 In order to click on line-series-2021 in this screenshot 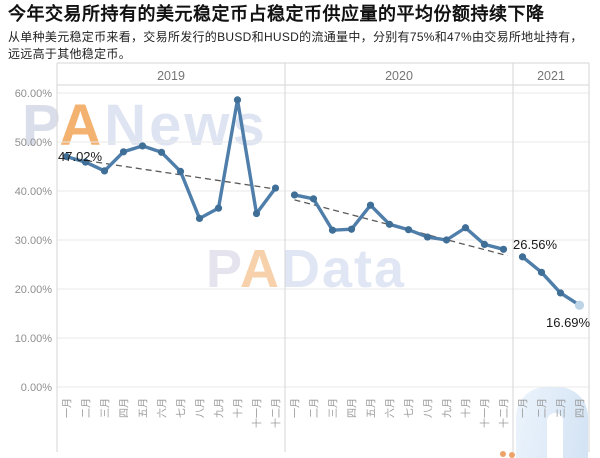, I will do `click(551, 281)`.